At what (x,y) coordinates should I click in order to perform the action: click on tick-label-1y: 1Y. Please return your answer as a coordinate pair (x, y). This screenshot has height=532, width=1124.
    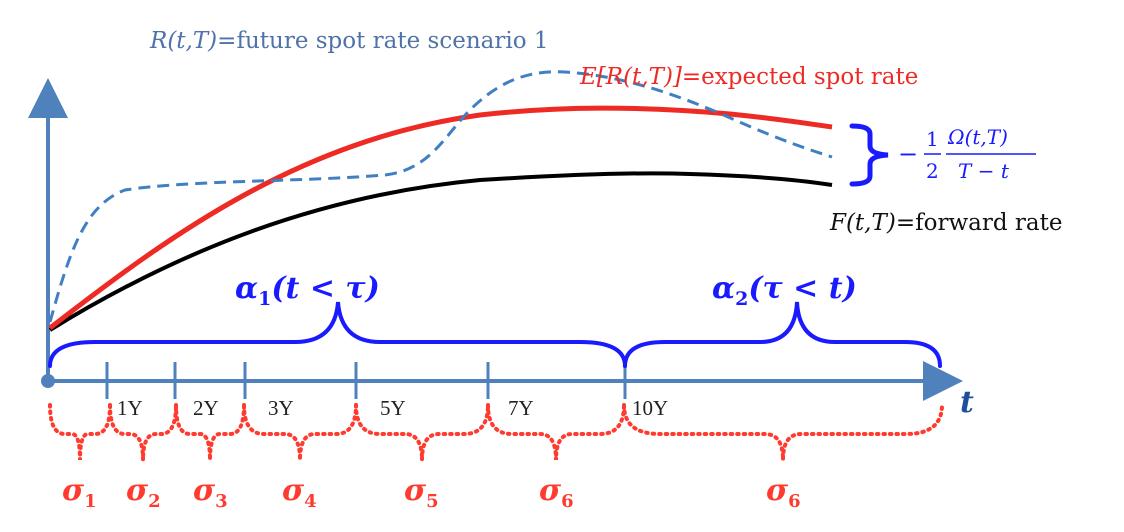
    Looking at the image, I should click on (130, 408).